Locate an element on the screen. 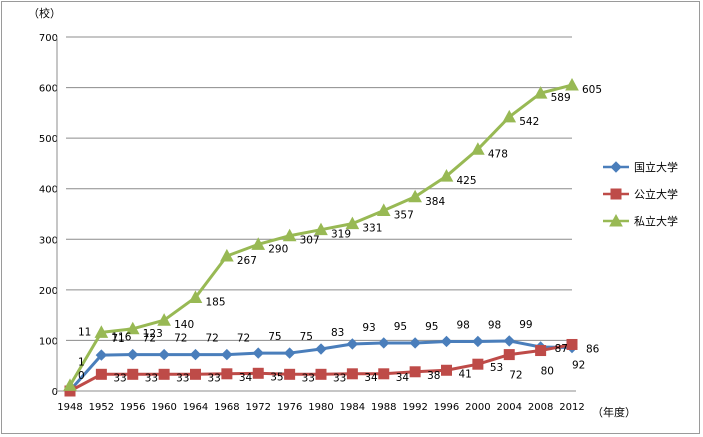 The height and width of the screenshot is (437, 703). data-label: 290 is located at coordinates (278, 249).